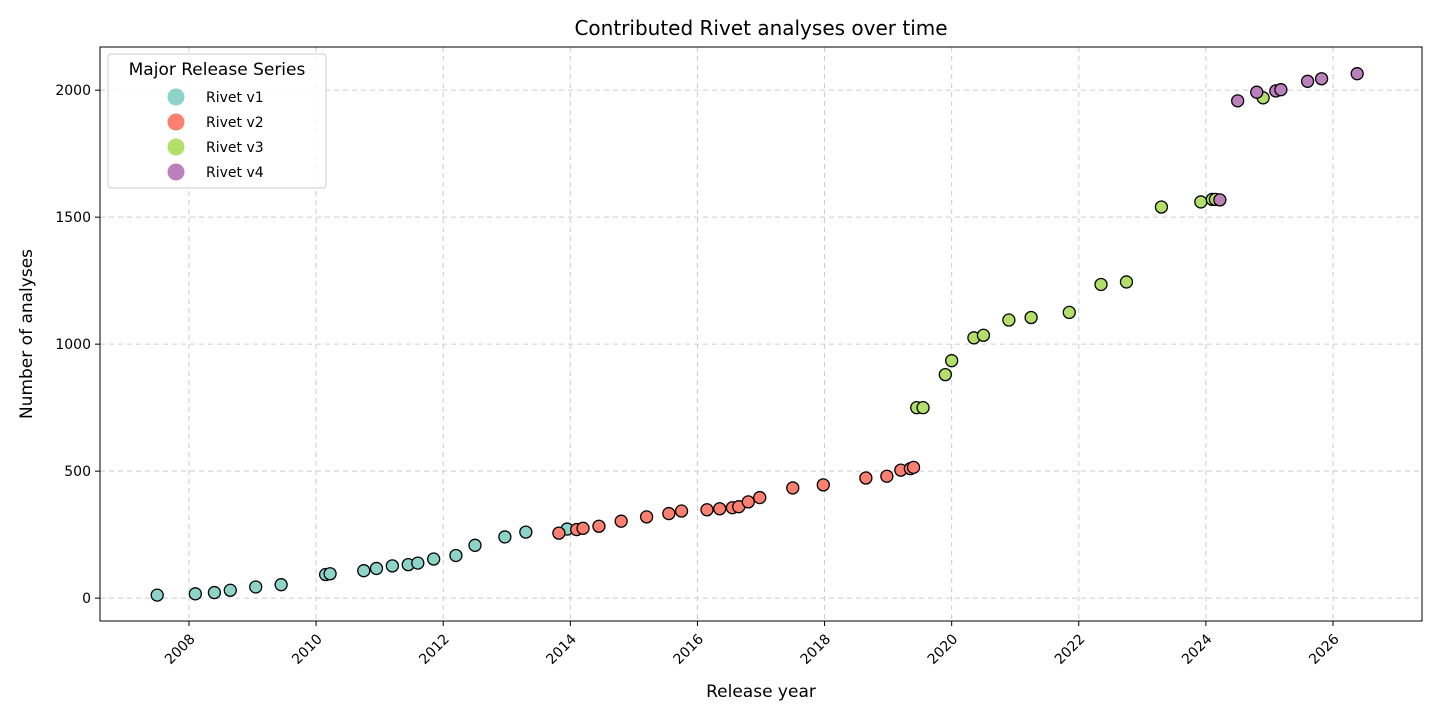  What do you see at coordinates (73, 91) in the screenshot?
I see `y-tick-label: 2000` at bounding box center [73, 91].